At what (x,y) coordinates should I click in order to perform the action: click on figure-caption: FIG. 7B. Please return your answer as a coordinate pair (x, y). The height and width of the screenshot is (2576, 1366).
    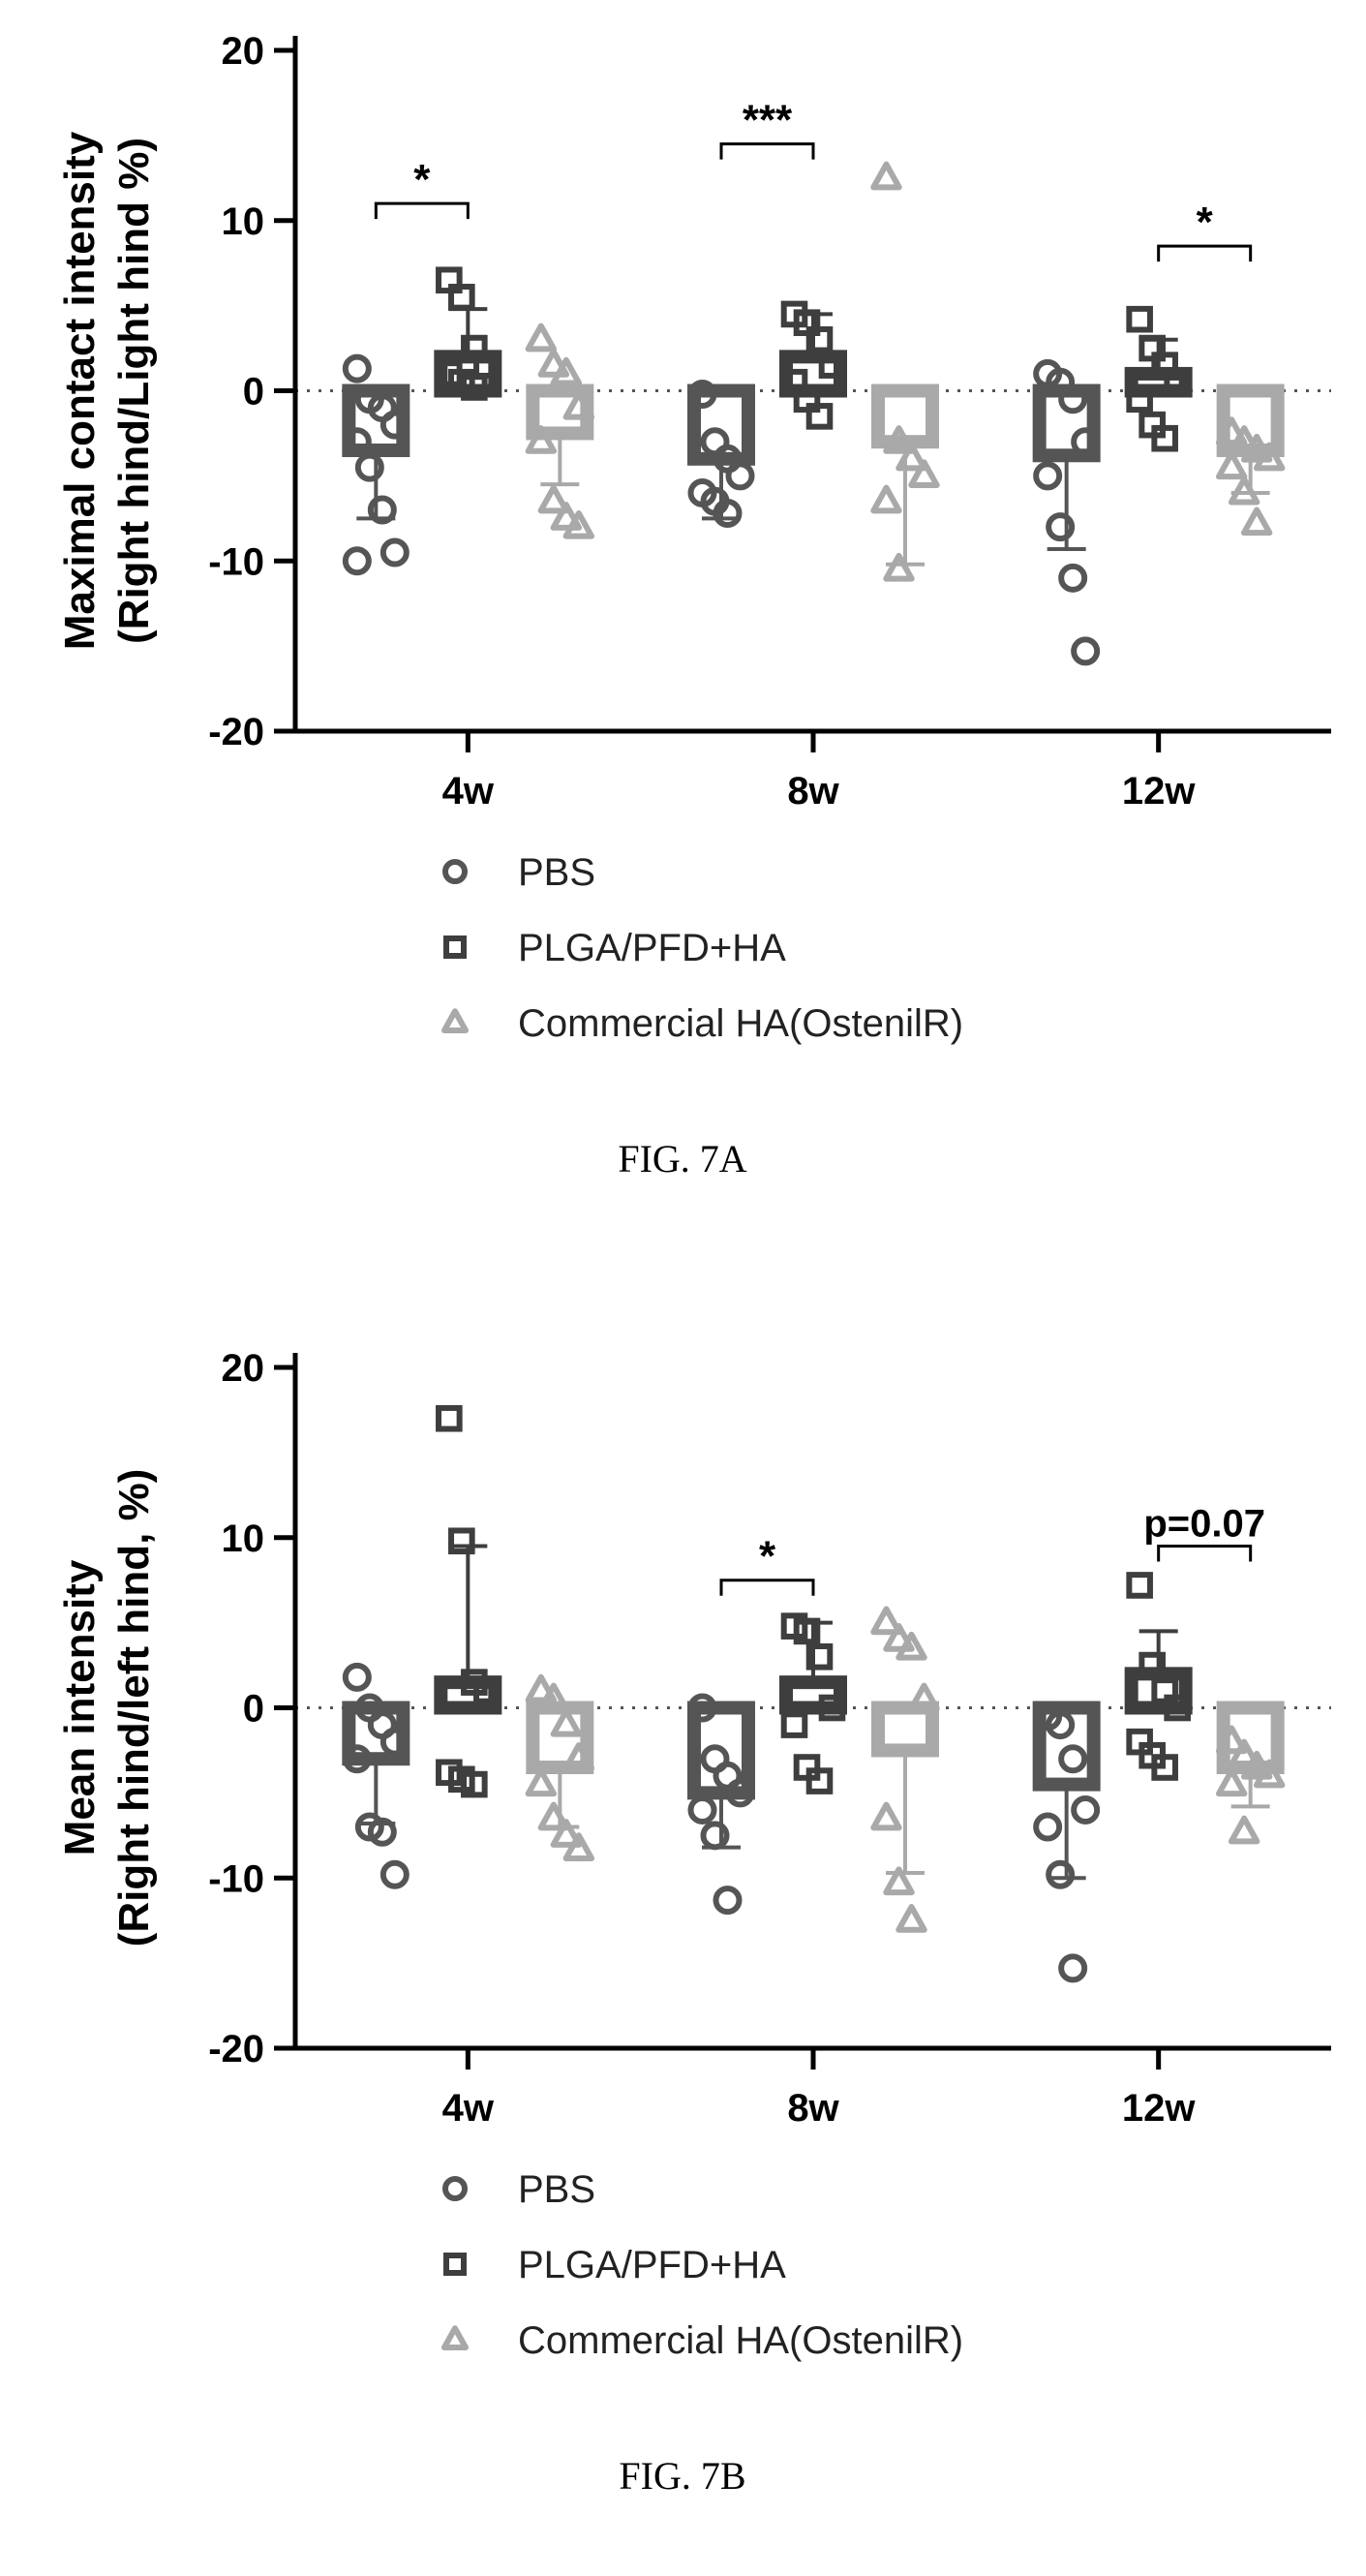
    Looking at the image, I should click on (682, 2476).